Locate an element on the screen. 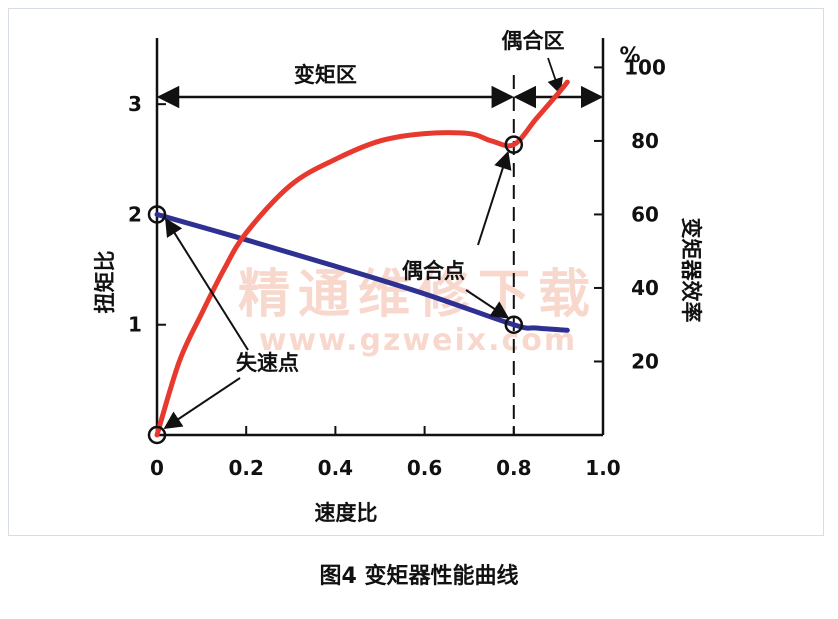  y-right-tick-label: 20 is located at coordinates (645, 361).